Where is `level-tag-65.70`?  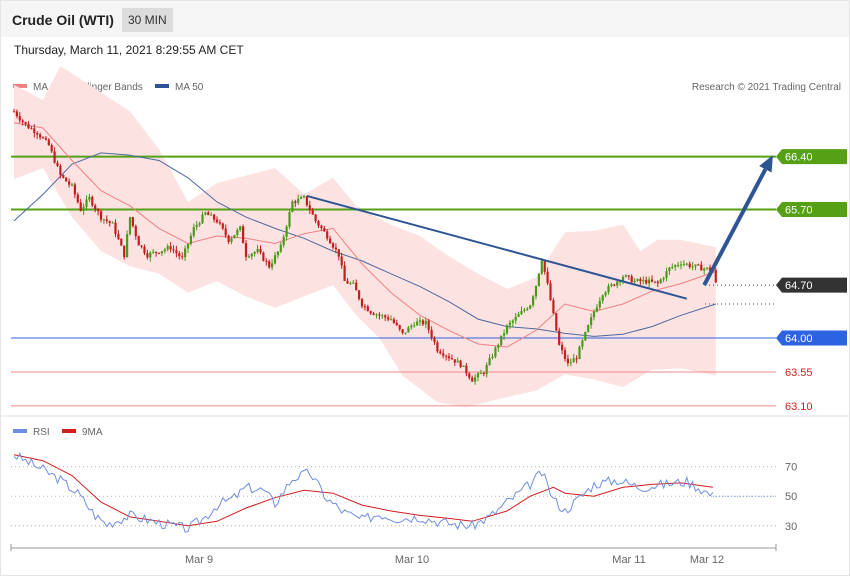
level-tag-65.70 is located at coordinates (811, 210).